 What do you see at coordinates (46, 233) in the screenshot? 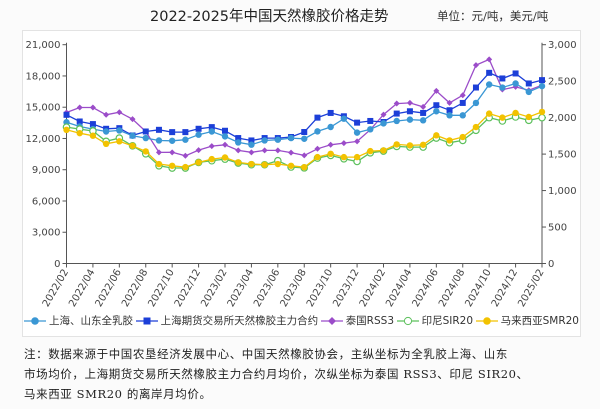
I see `left-tick-label: 3,000` at bounding box center [46, 233].